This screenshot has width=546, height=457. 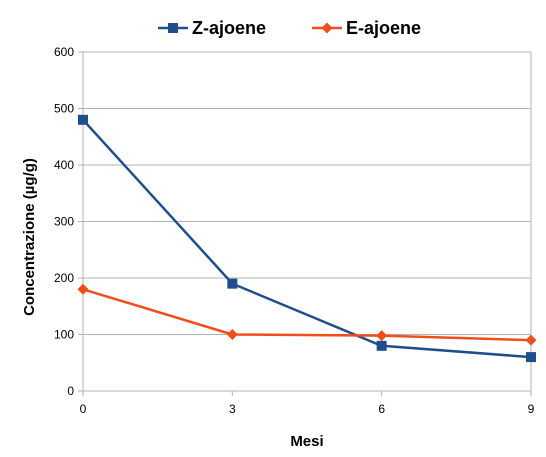 I want to click on y-tick-label: 100, so click(x=64, y=335).